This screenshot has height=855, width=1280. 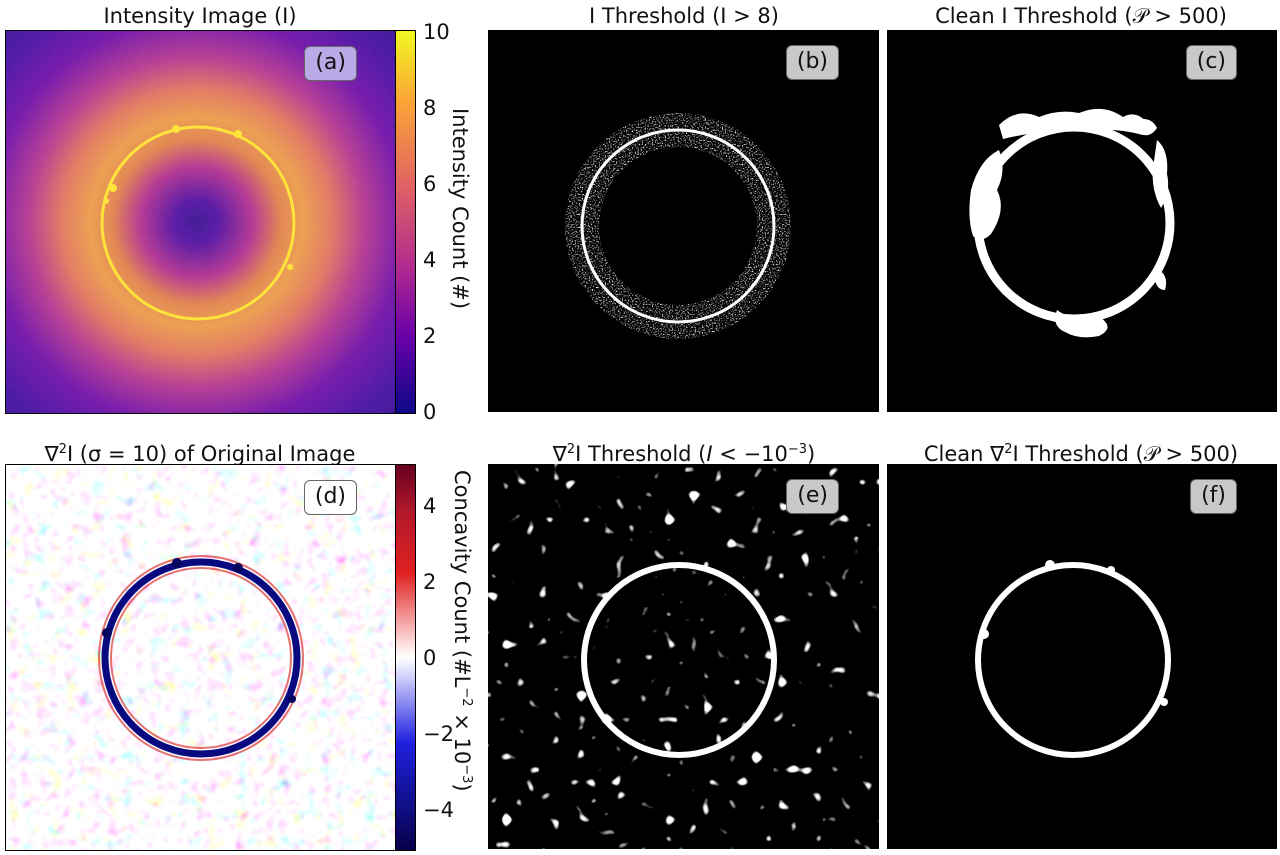 What do you see at coordinates (1213, 496) in the screenshot?
I see `panel-f-tag: (f)` at bounding box center [1213, 496].